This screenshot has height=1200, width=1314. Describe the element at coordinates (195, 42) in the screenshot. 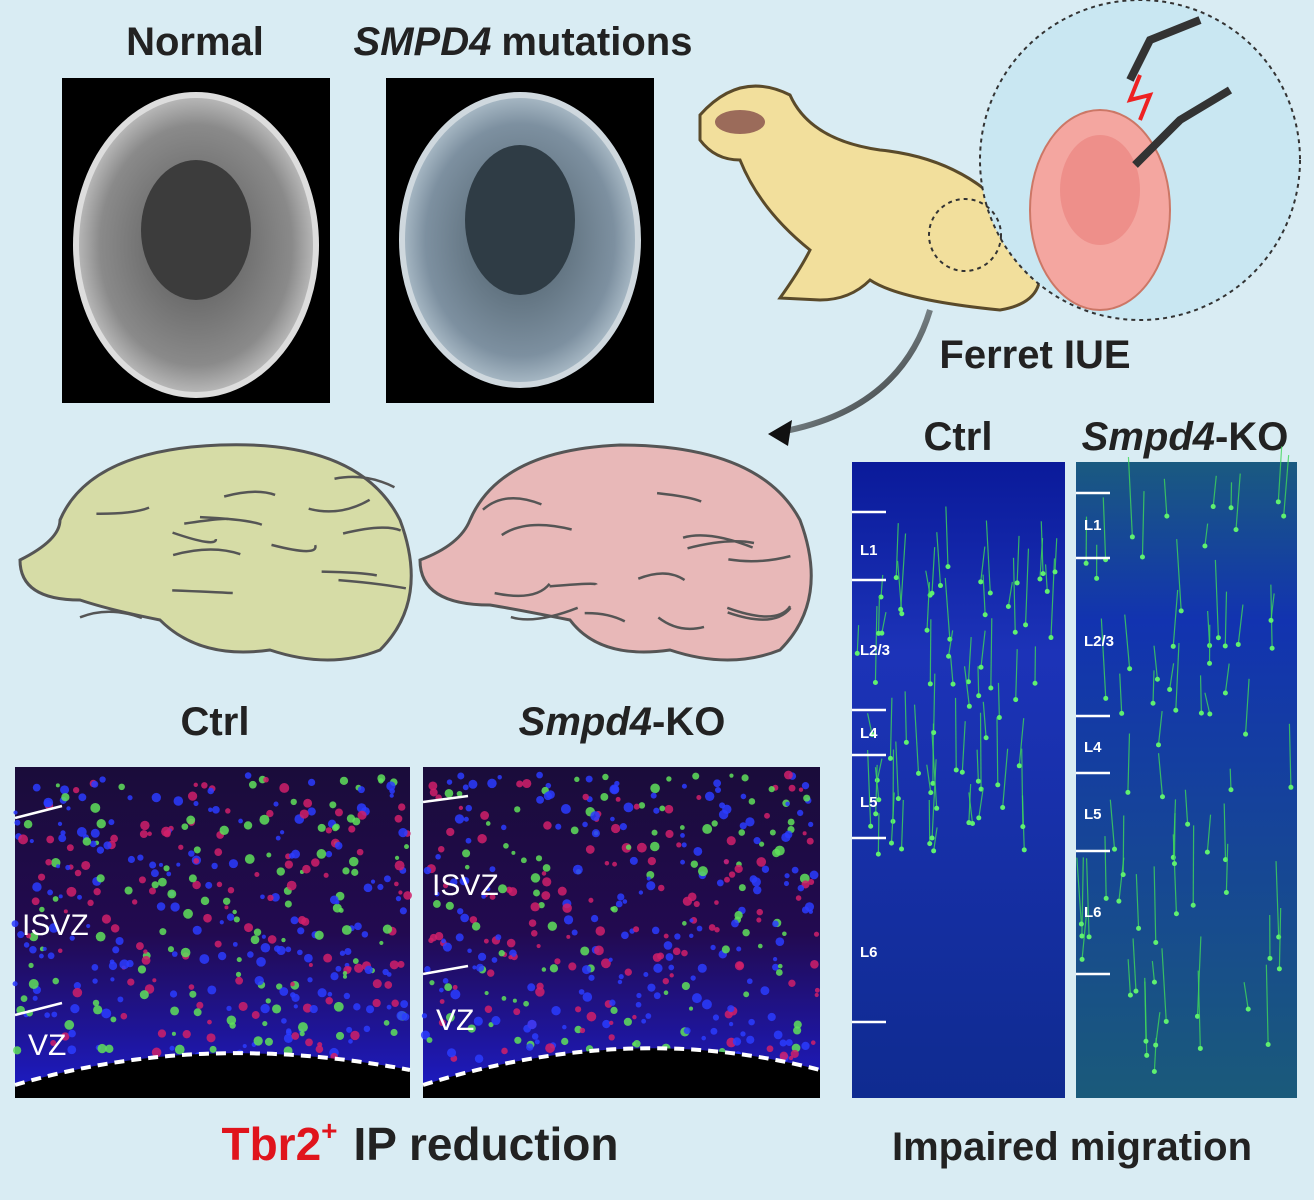

I see `label: Normal` at that location.